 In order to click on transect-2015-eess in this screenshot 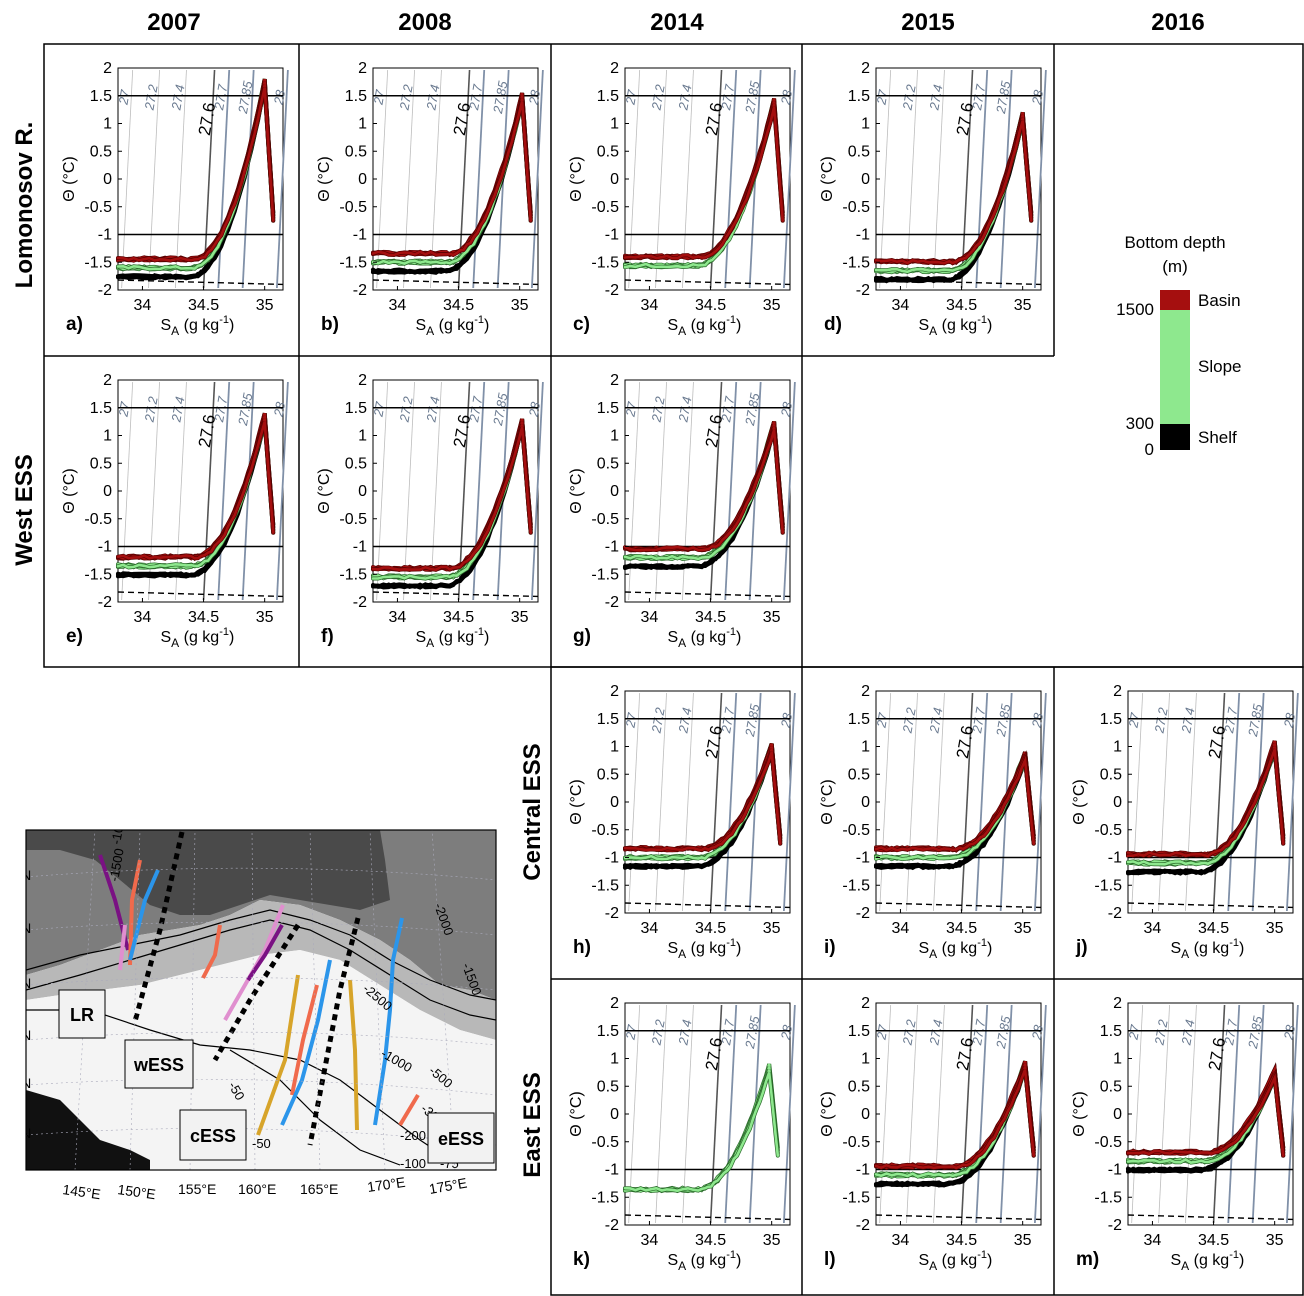, I will do `click(388, 1021)`.